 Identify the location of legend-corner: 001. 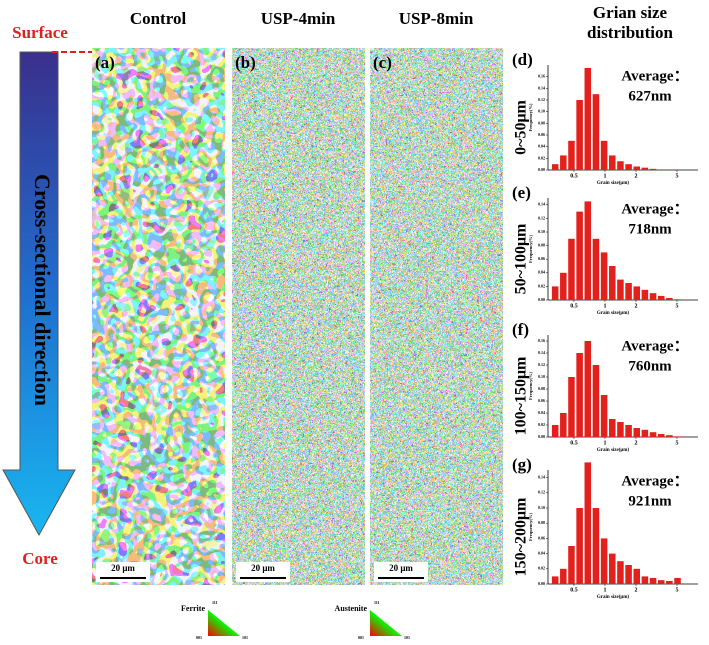
(361, 637).